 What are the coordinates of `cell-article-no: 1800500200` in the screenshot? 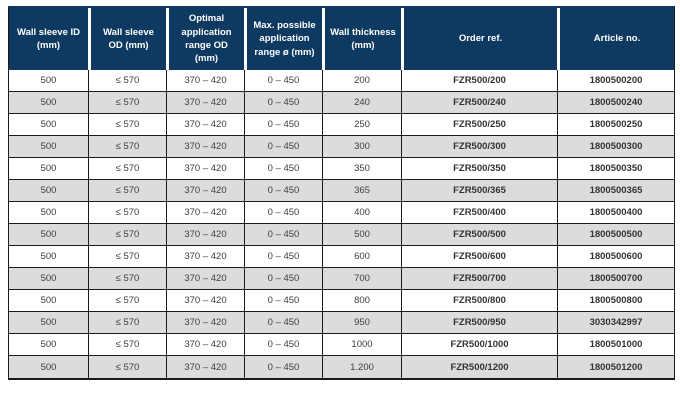 It's located at (615, 81).